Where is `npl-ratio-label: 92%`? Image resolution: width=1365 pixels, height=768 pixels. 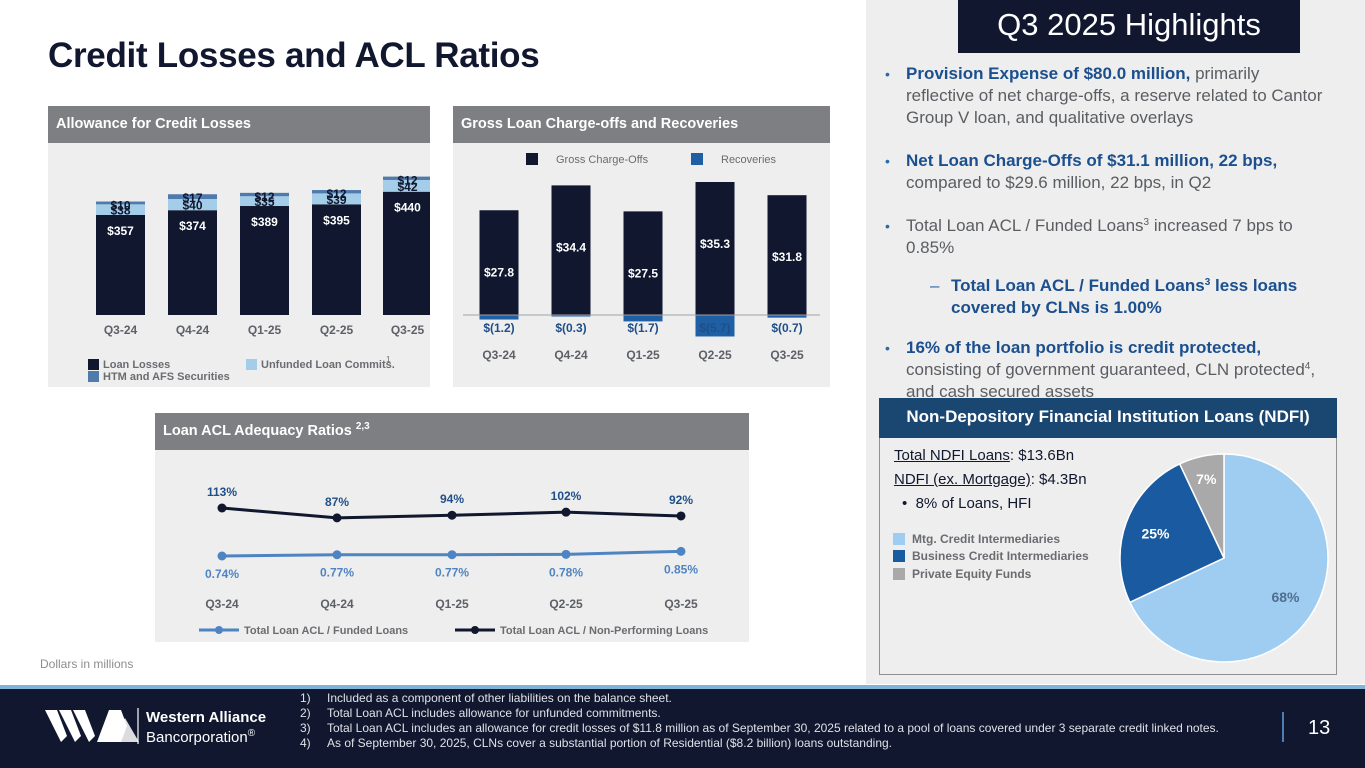 npl-ratio-label: 92% is located at coordinates (681, 500).